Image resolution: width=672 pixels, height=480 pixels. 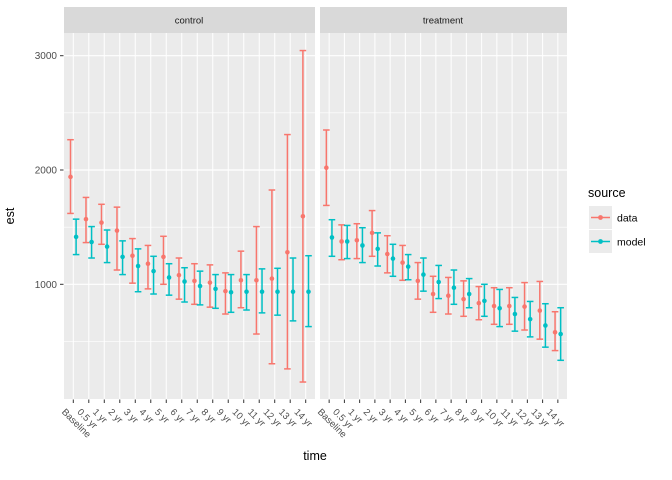 What do you see at coordinates (385, 416) in the screenshot?
I see `x-tick-label: 3 yr` at bounding box center [385, 416].